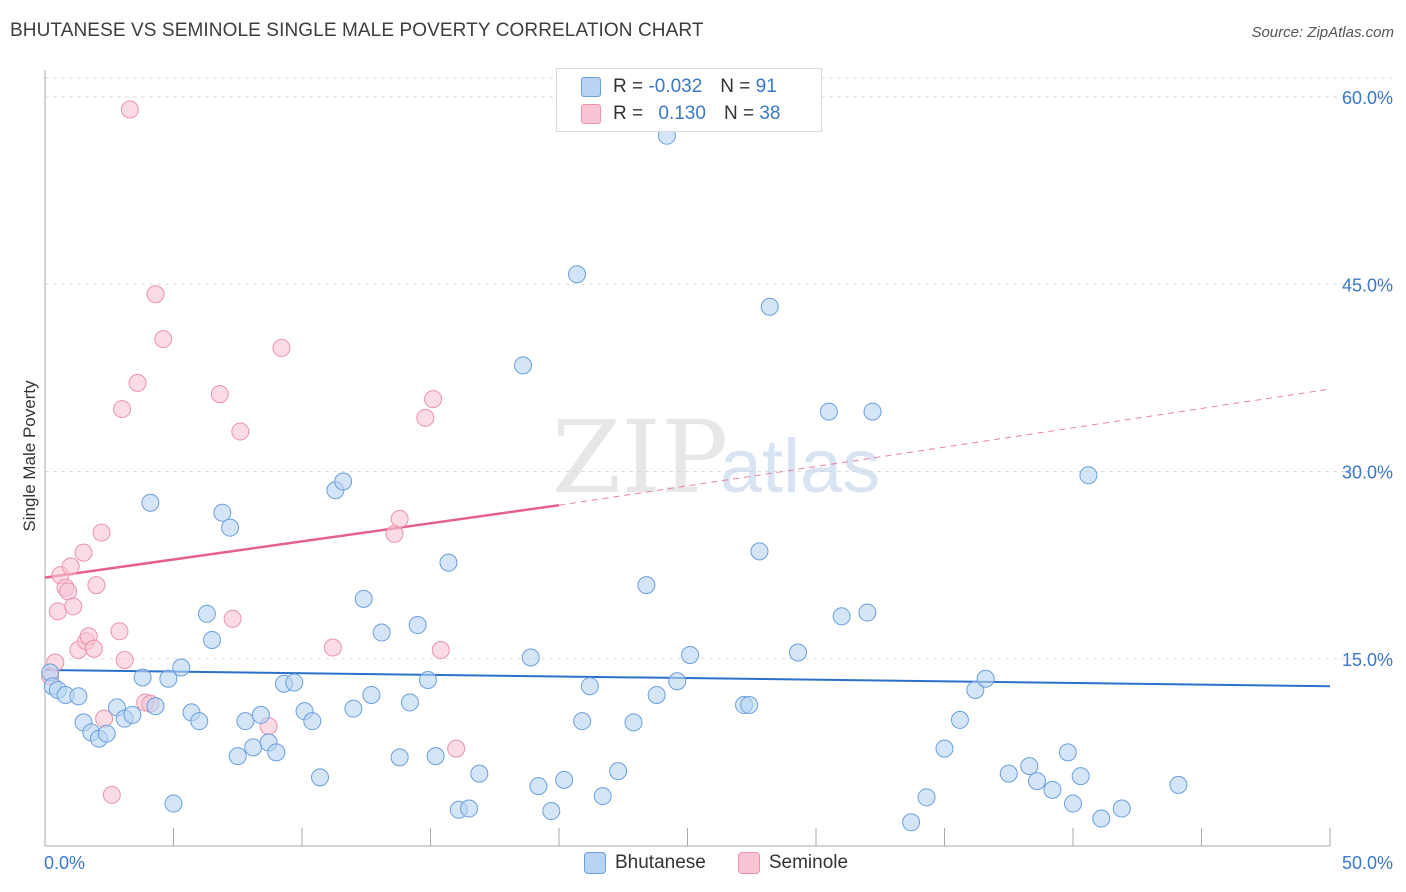  Describe the element at coordinates (675, 86) in the screenshot. I see `legend-r-value: -0.032` at that location.